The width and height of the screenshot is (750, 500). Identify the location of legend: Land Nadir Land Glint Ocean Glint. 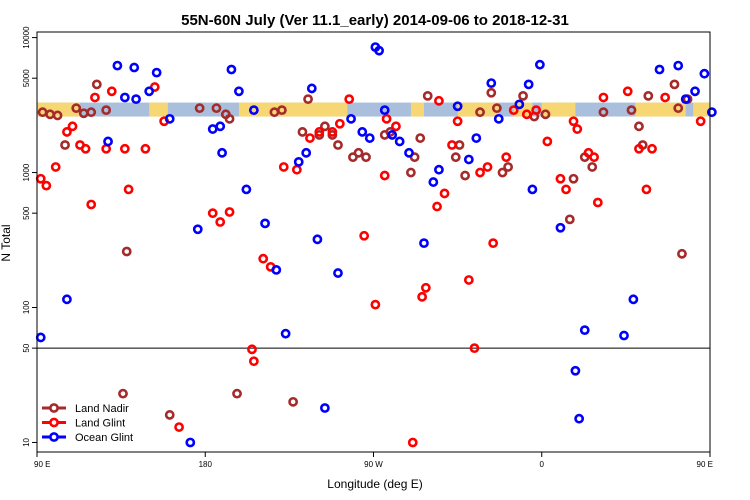
(87, 423).